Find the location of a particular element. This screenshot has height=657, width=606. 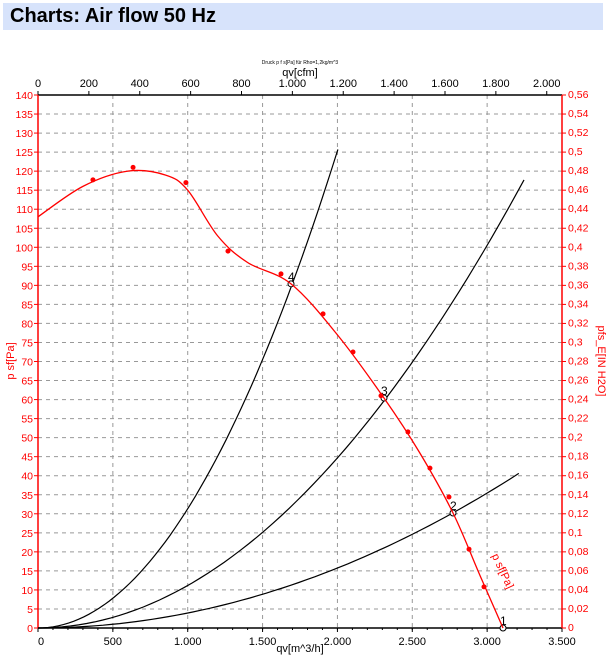

x-tick-label: 1.000 is located at coordinates (188, 642).